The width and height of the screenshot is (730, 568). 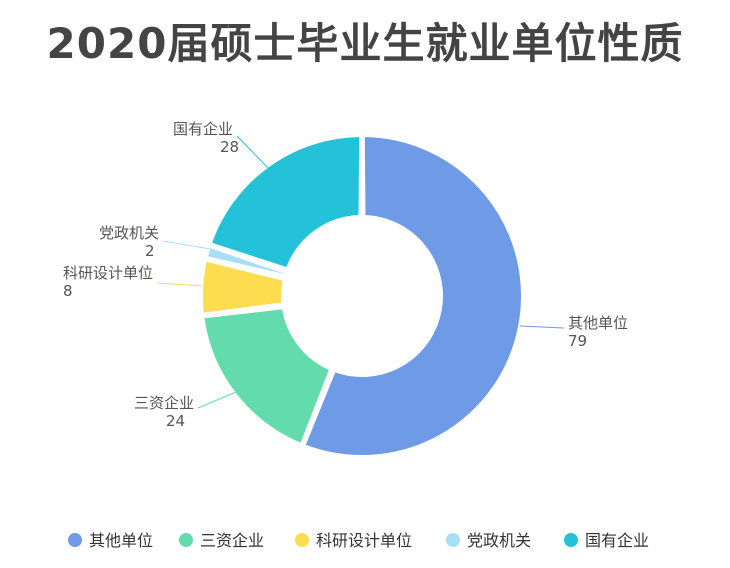 What do you see at coordinates (164, 403) in the screenshot?
I see `slice-label-name-1: 三资企业` at bounding box center [164, 403].